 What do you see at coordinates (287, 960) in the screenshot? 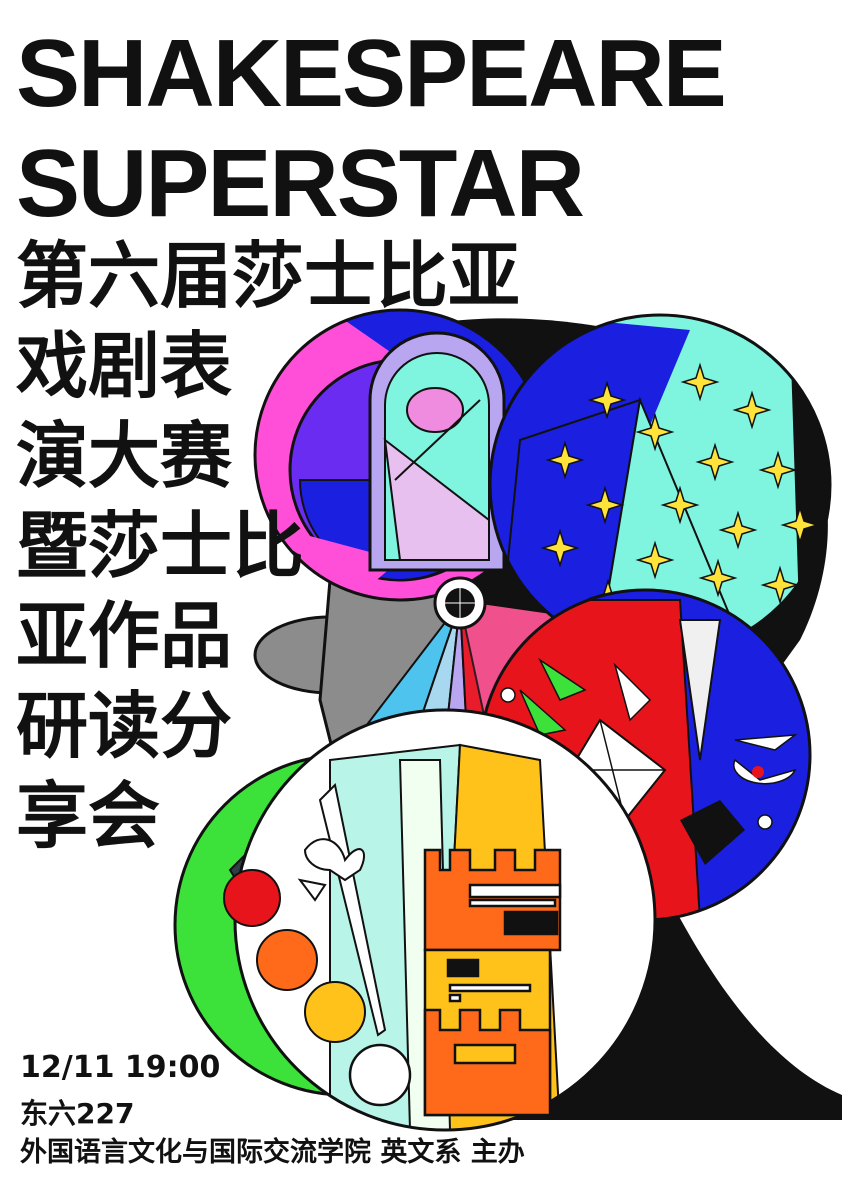
I see `dot-orange` at bounding box center [287, 960].